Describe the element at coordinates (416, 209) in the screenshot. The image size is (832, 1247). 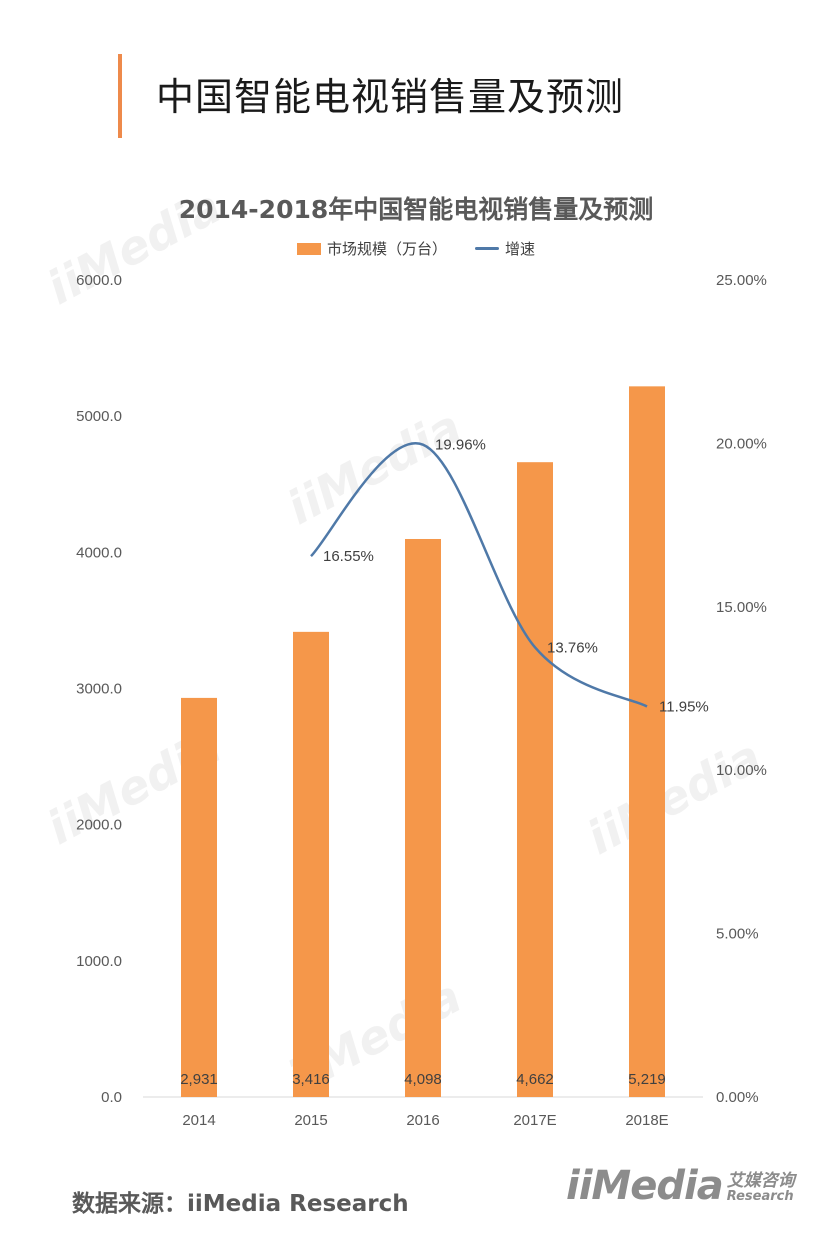
I see `chart-title: 2014-2018年中国智能电视销售量及预测` at that location.